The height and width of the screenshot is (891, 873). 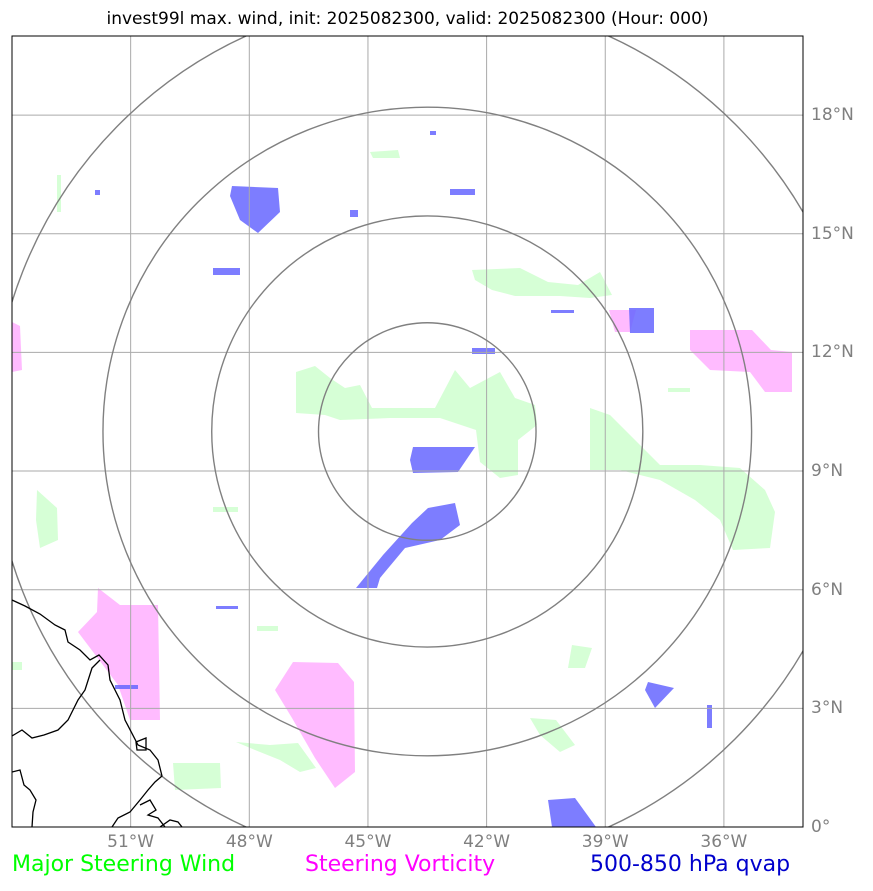 What do you see at coordinates (197, 776) in the screenshot?
I see `wind-area-south-box` at bounding box center [197, 776].